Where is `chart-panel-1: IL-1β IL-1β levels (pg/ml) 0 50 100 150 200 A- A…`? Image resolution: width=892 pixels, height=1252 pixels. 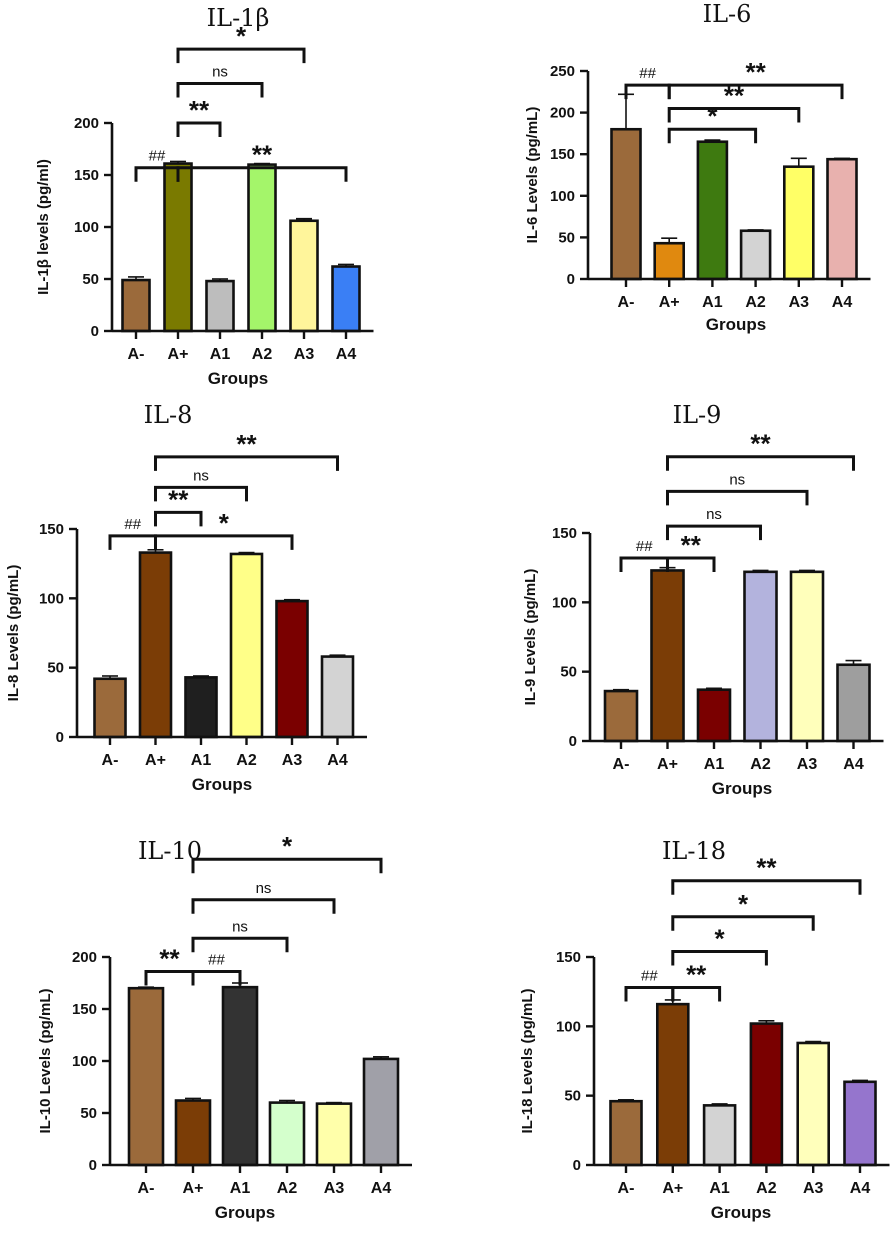 chart-panel-1: IL-1β IL-1β levels (pg/ml) 0 50 100 150 200 A- A… is located at coordinates (204, 196).